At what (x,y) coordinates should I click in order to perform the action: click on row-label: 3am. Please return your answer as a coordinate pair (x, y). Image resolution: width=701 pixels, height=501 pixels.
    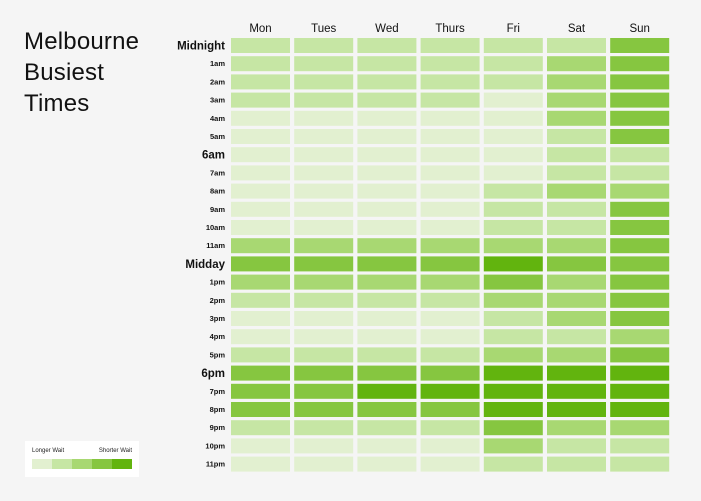
    Looking at the image, I should click on (217, 100).